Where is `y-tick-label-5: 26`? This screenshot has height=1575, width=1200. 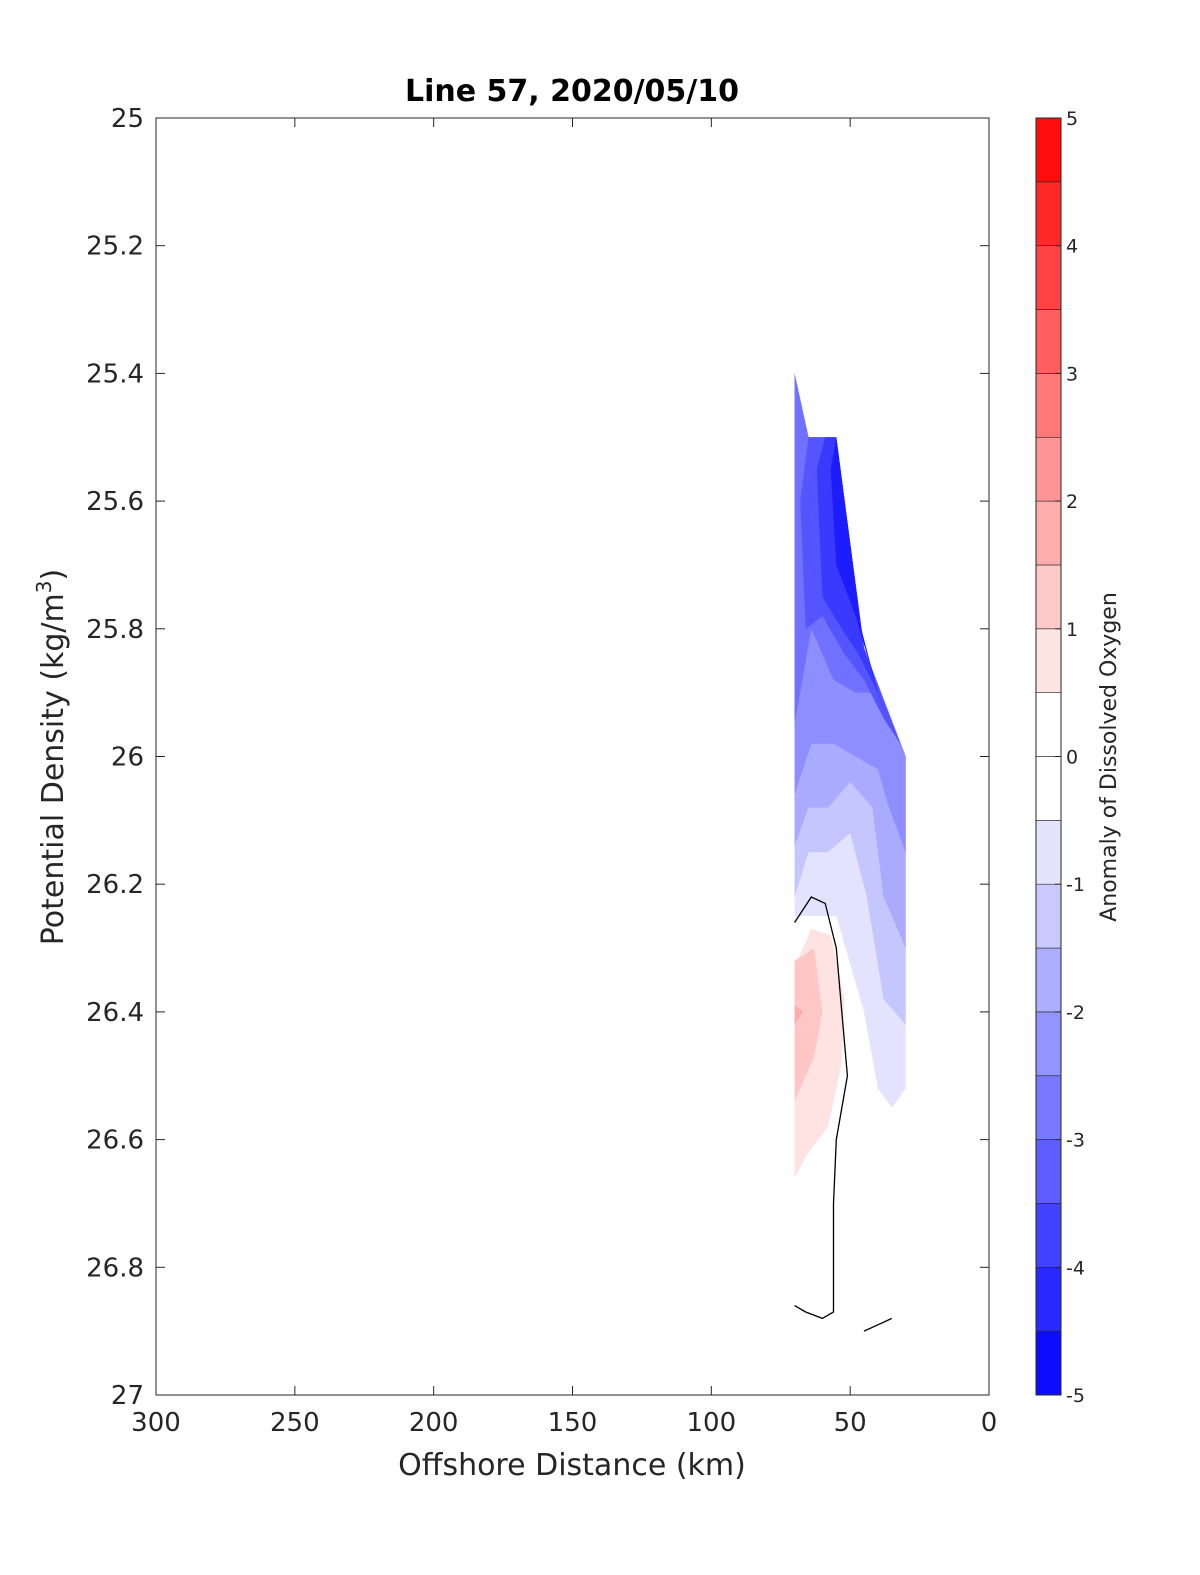 y-tick-label-5: 26 is located at coordinates (127, 758).